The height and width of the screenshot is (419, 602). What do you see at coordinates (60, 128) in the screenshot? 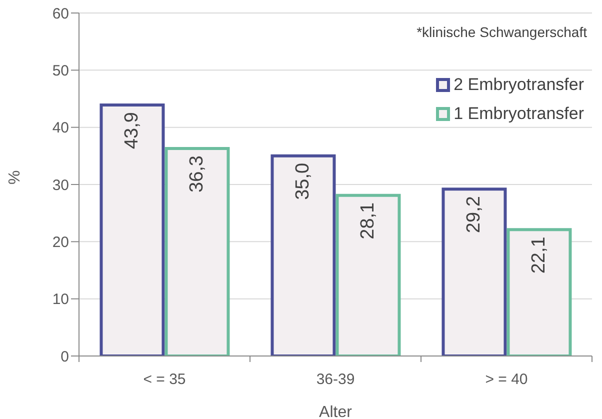
I see `y-tick-label: 40` at bounding box center [60, 128].